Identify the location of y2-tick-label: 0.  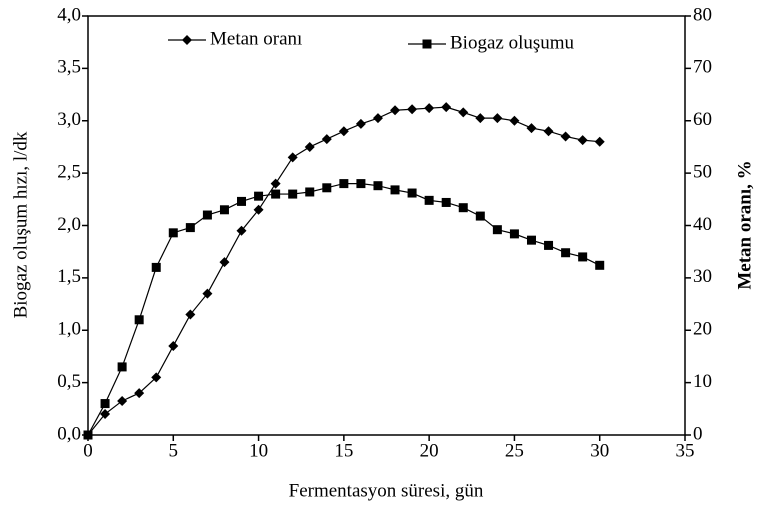
(698, 433).